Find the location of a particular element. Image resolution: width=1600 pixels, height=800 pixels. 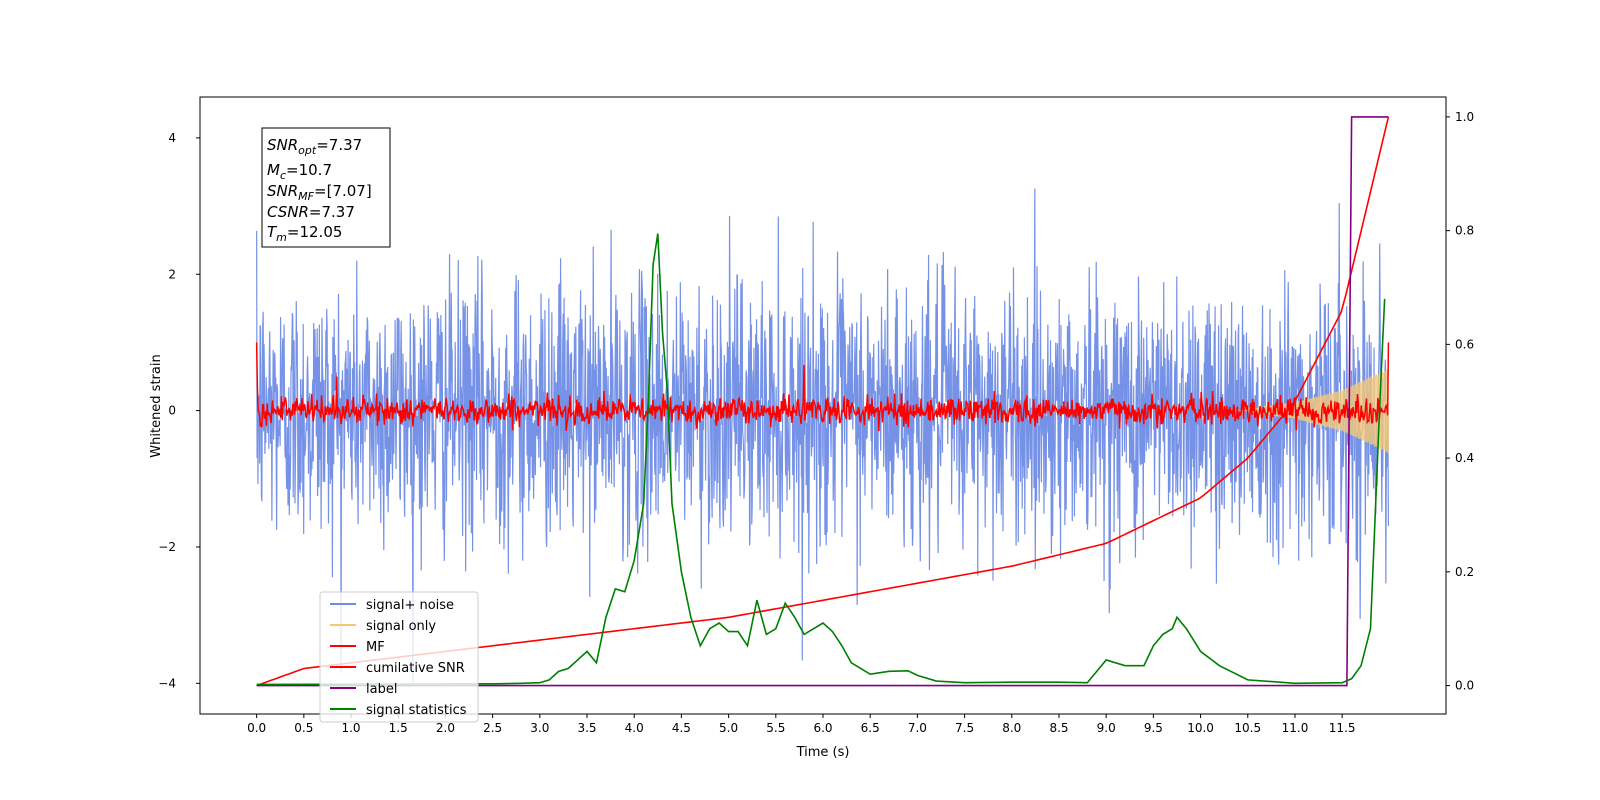

x-tick-label: 7.0 is located at coordinates (917, 728).